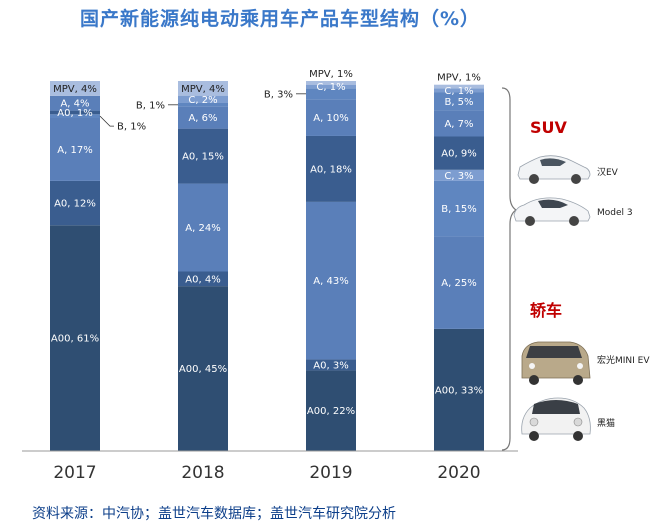 The width and height of the screenshot is (671, 529). Describe the element at coordinates (266, 473) in the screenshot. I see `x-axis-ticks: 2017 2018 2019 2020` at that location.